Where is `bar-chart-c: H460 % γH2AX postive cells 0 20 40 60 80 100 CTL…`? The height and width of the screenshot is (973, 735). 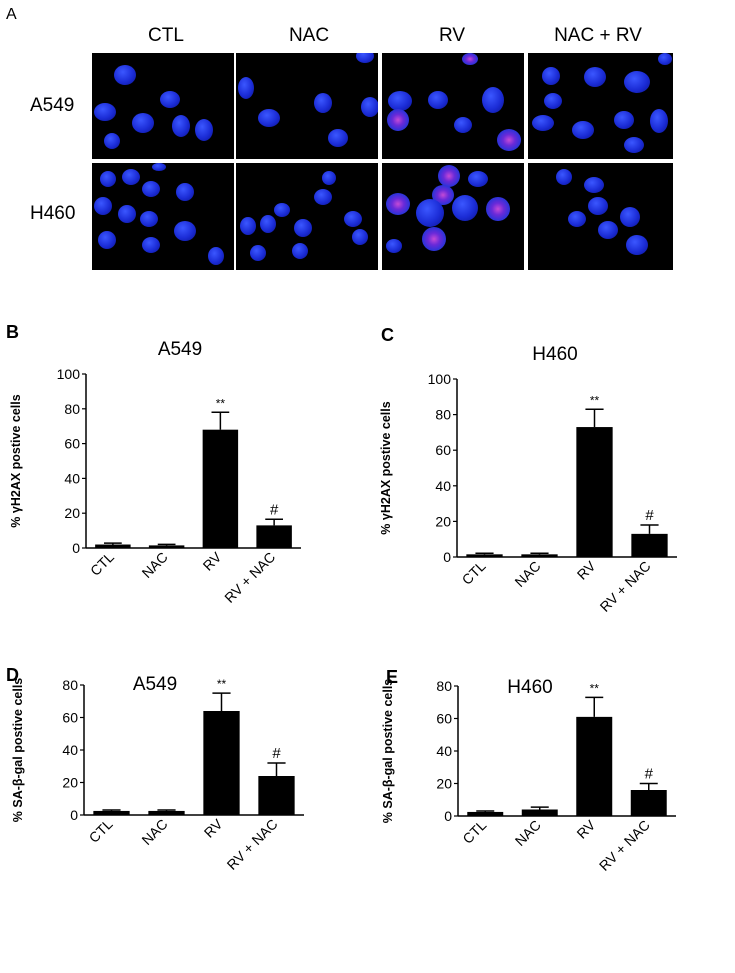 bar-chart-c: H460 % γH2AX postive cells 0 20 40 60 80 100 CTL… is located at coordinates (528, 479).